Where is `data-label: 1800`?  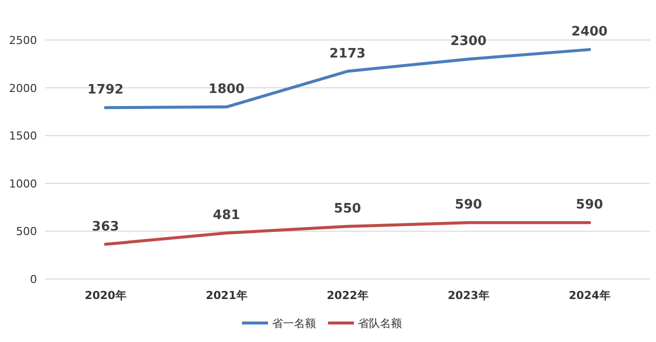
data-label: 1800 is located at coordinates (226, 89).